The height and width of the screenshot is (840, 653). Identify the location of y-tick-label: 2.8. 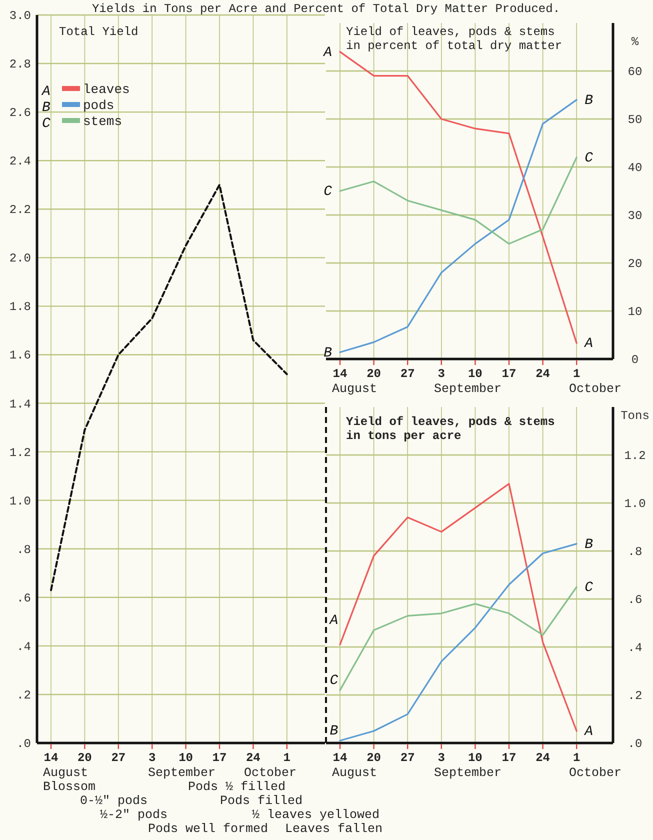
(20, 65).